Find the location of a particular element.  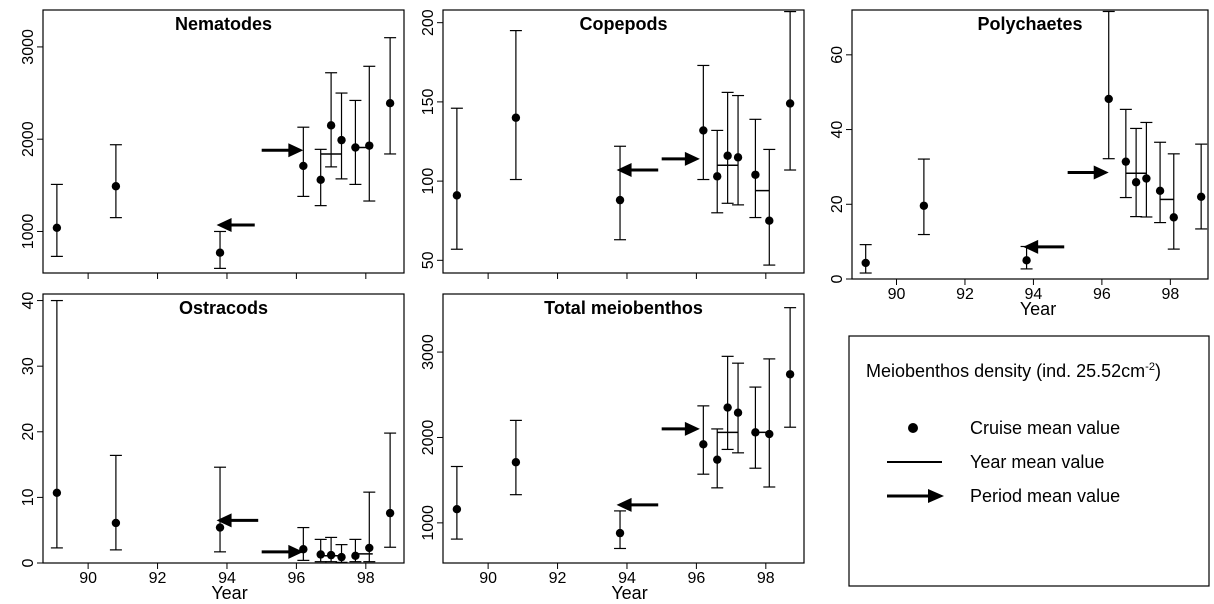

ostracods-ytick-label: 30 is located at coordinates (28, 366).